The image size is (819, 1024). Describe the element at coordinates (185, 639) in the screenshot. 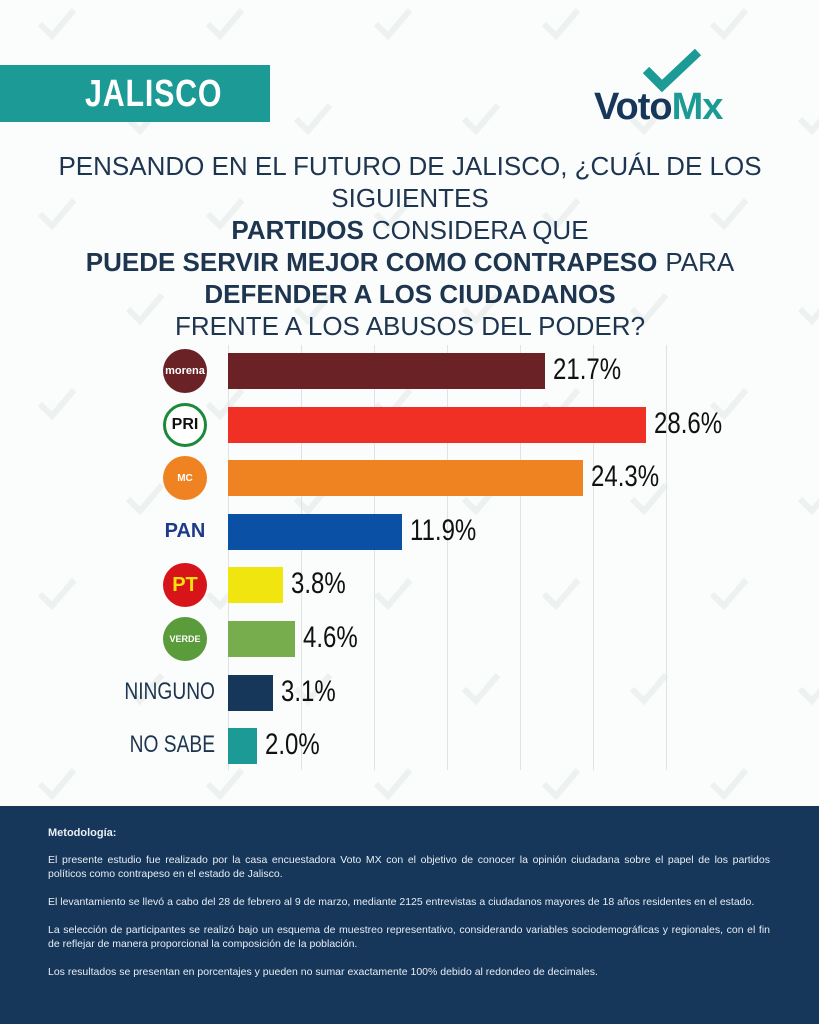

I see `verde-logo-icon: VERDE` at that location.